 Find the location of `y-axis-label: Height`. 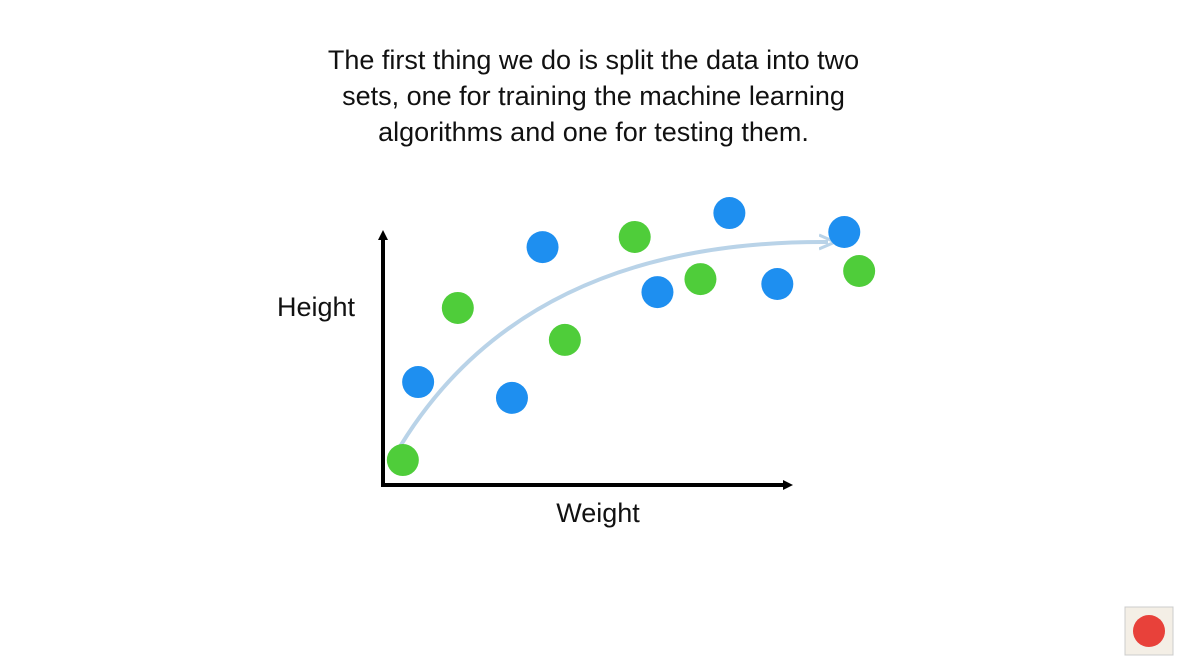

y-axis-label: Height is located at coordinates (316, 307).